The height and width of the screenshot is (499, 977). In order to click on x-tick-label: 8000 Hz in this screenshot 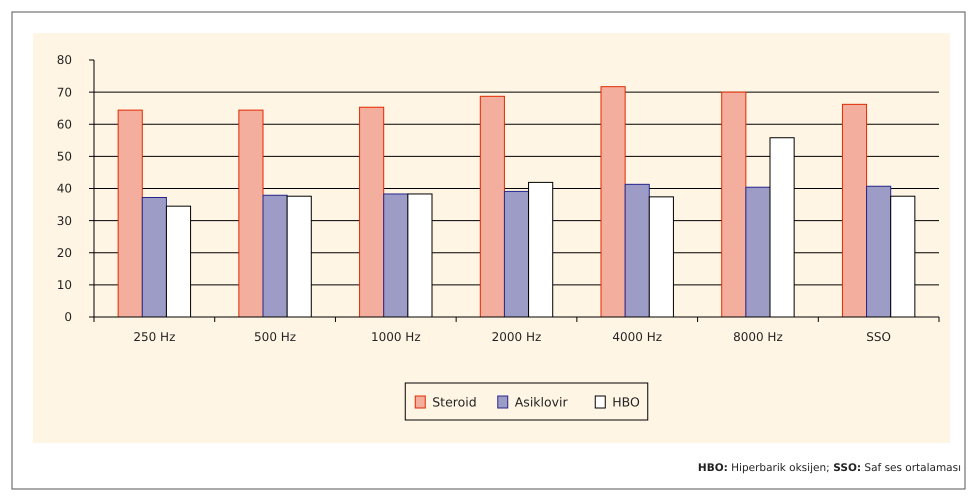, I will do `click(758, 337)`.